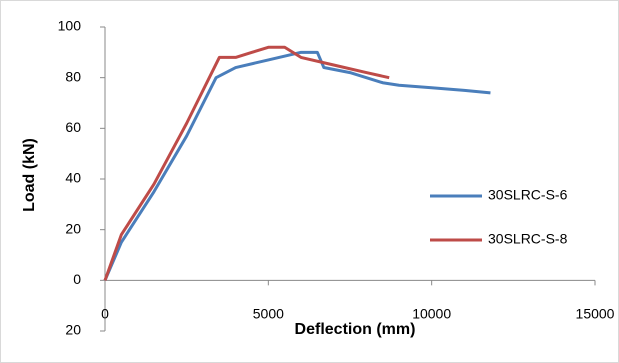 The image size is (619, 363). What do you see at coordinates (268, 314) in the screenshot?
I see `x-tick-label: 5000` at bounding box center [268, 314].